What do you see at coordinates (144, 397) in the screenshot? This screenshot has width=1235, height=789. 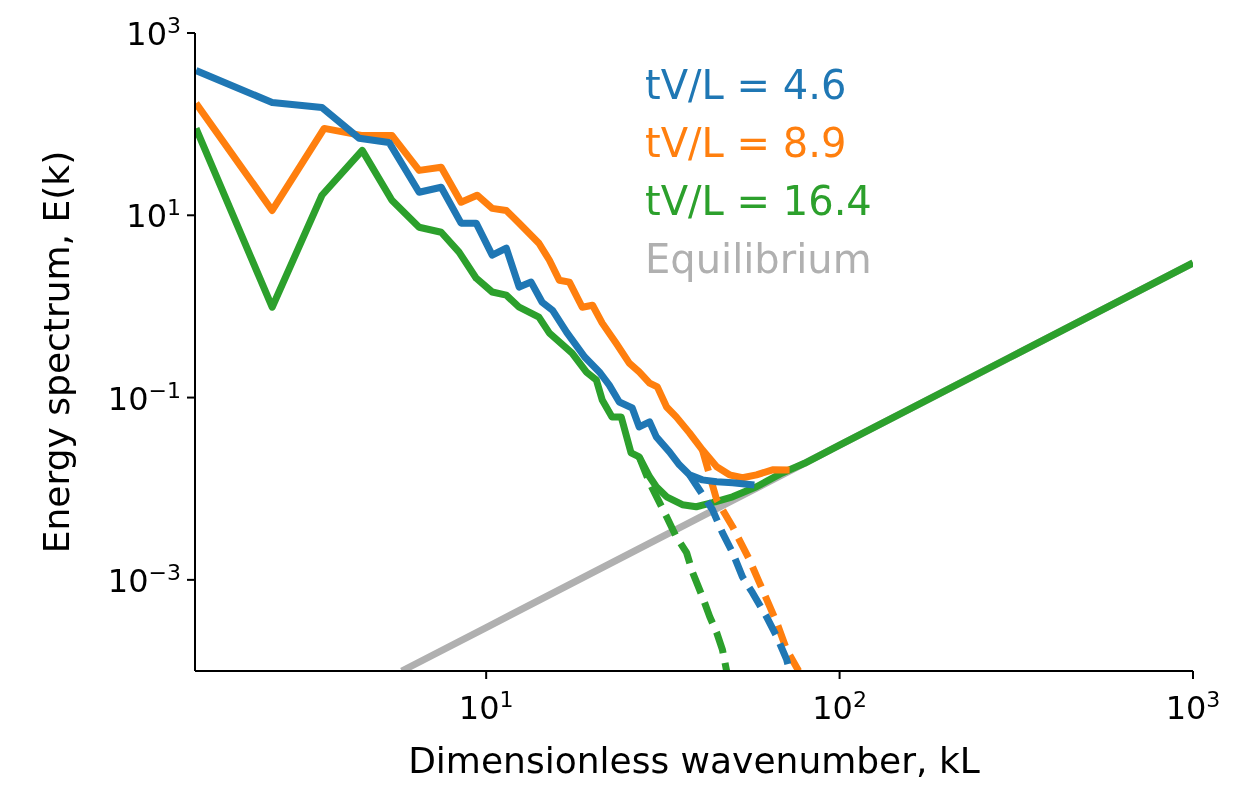 I see `y-tick-label: 10$^{−1}$` at bounding box center [144, 397].